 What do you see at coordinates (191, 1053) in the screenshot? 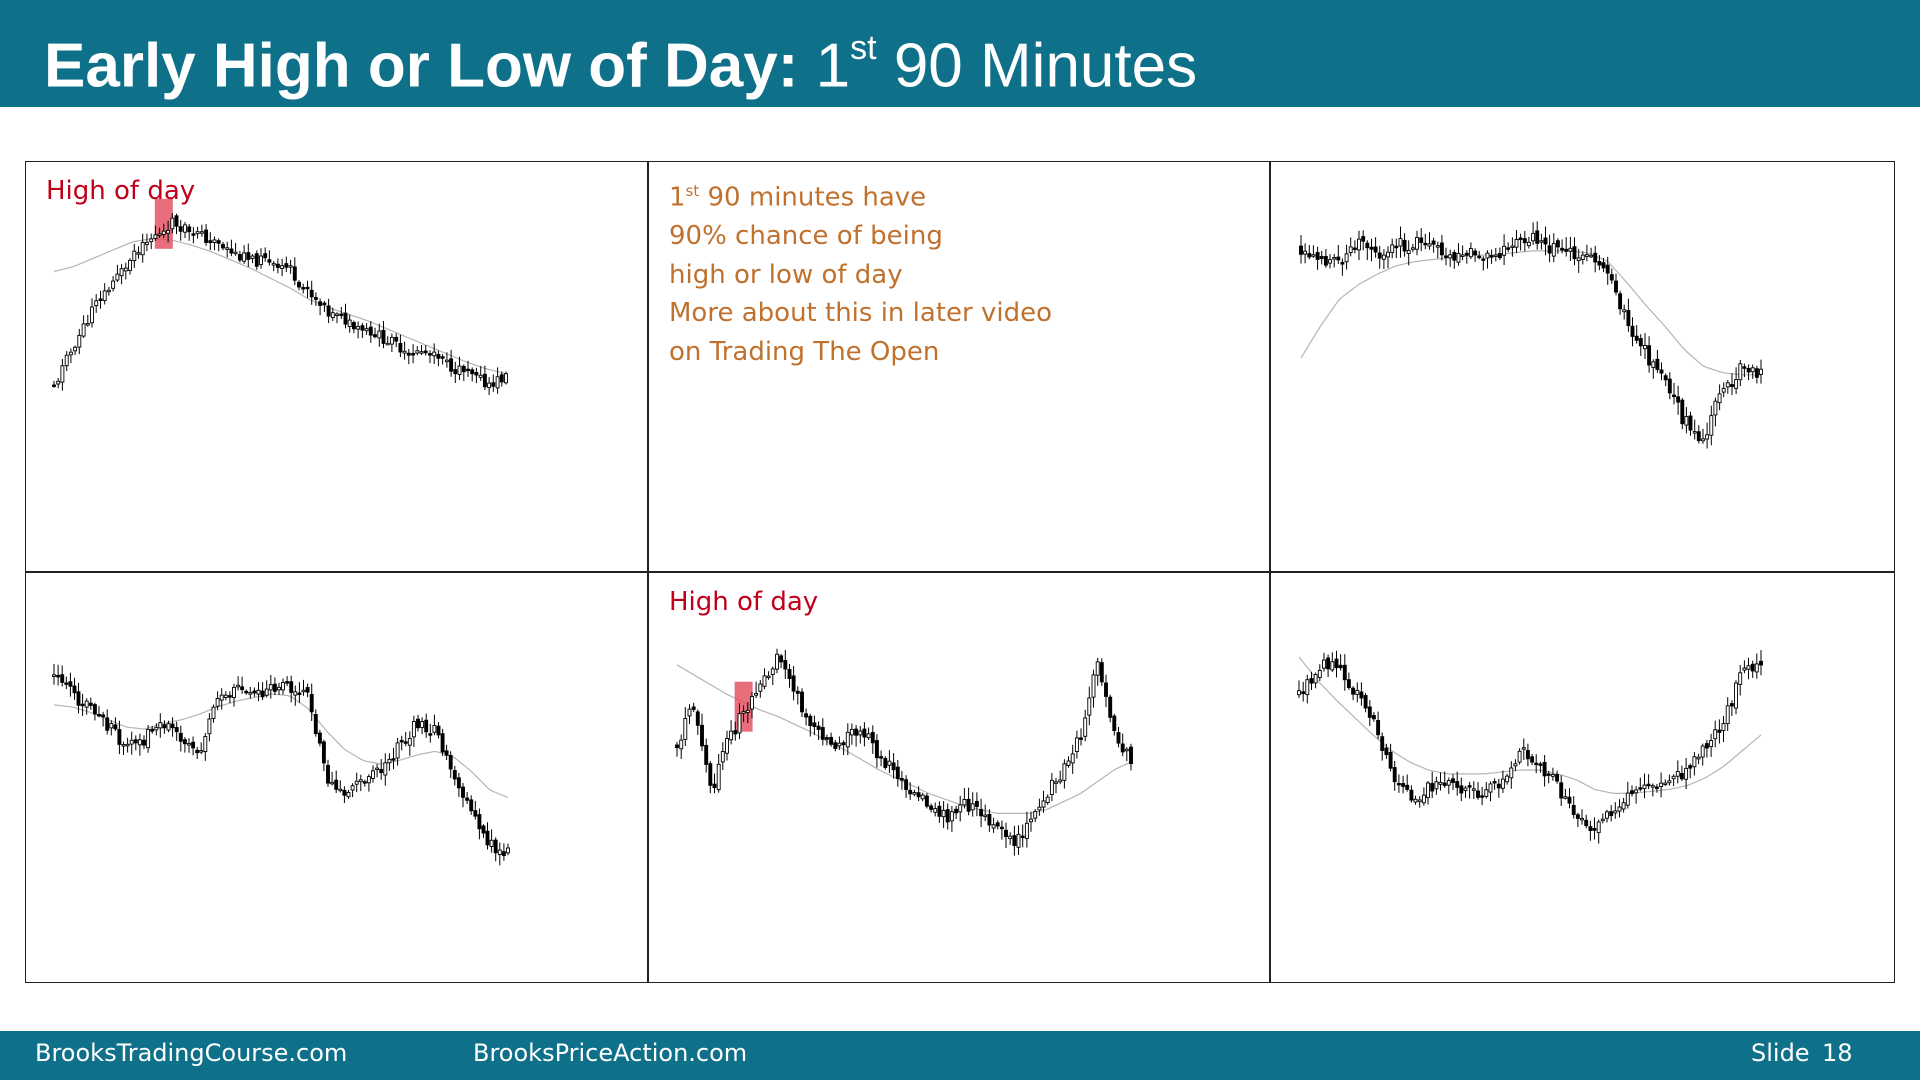
I see `footer-site-1: BrooksTradingCourse.com` at bounding box center [191, 1053].